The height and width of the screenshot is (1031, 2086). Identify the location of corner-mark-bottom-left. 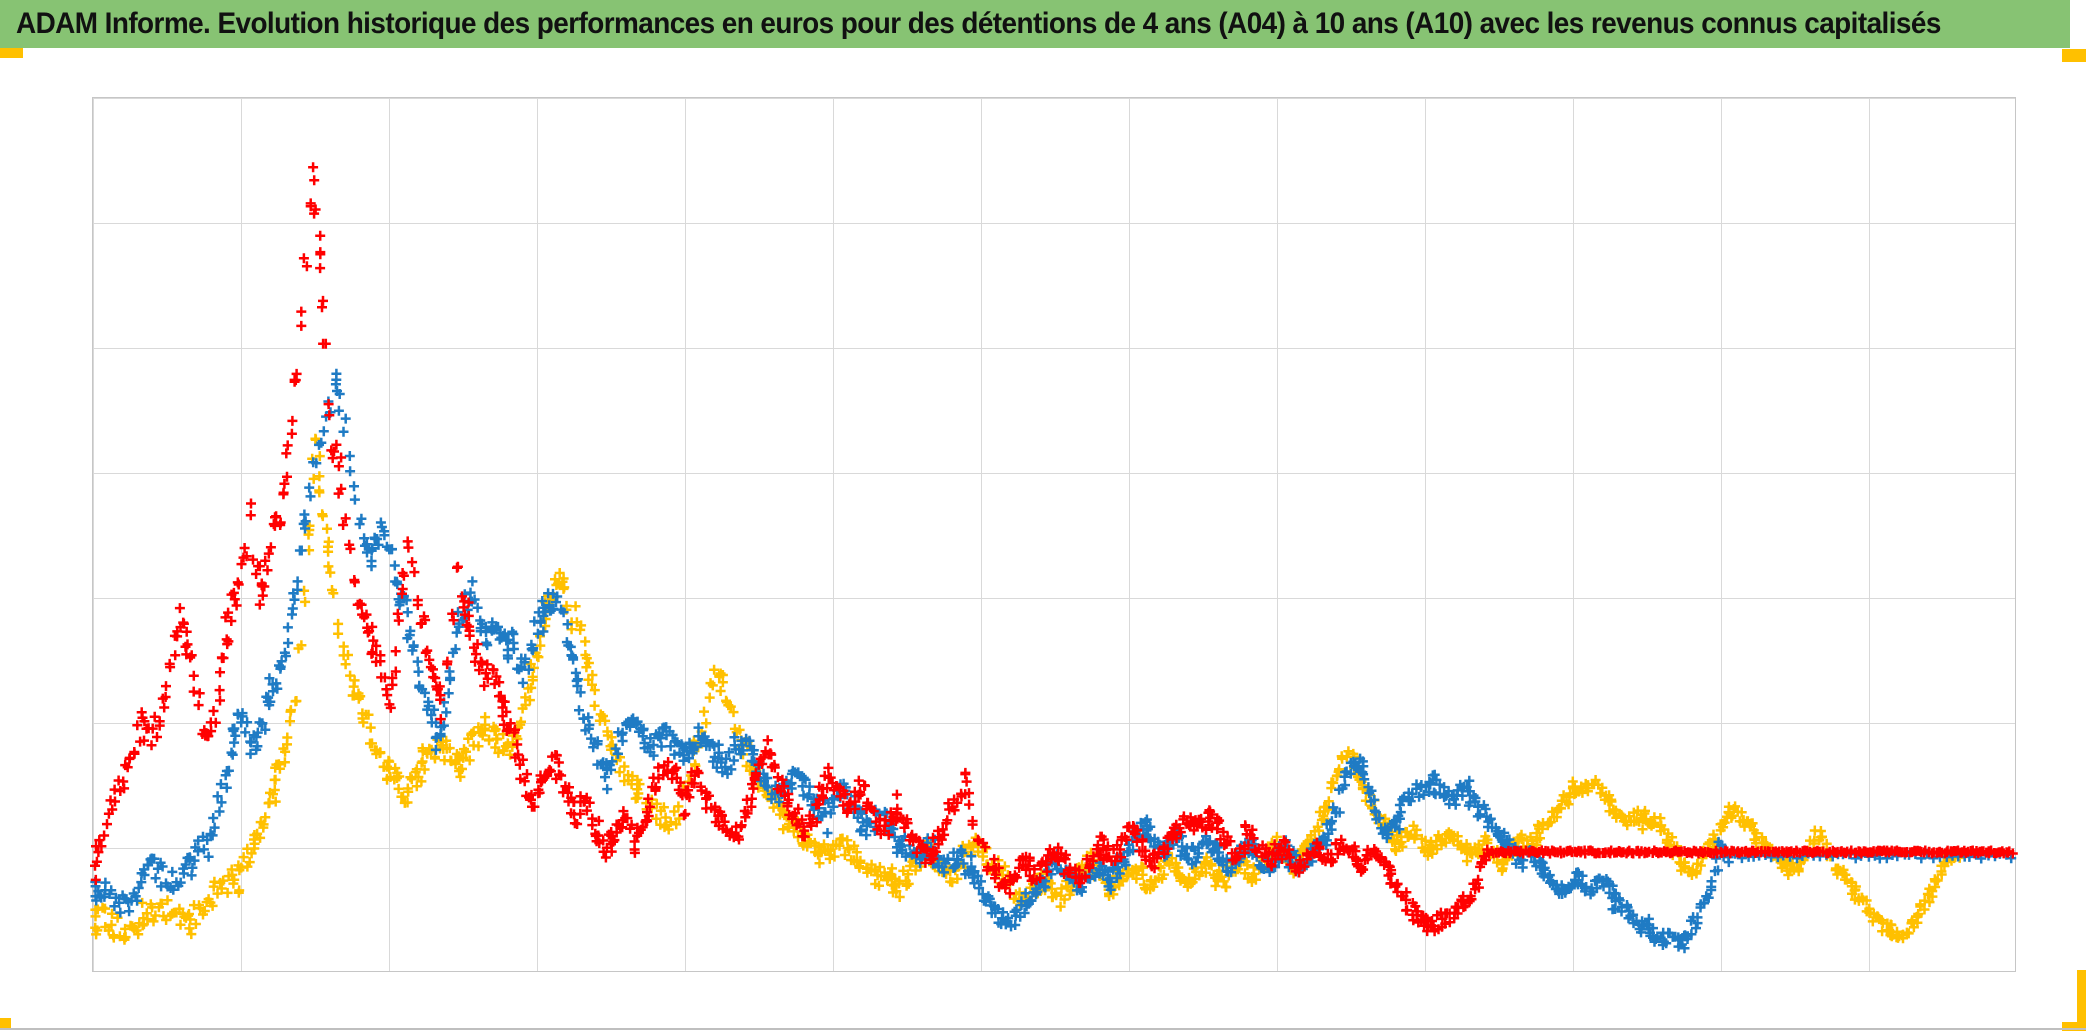
(5, 1024).